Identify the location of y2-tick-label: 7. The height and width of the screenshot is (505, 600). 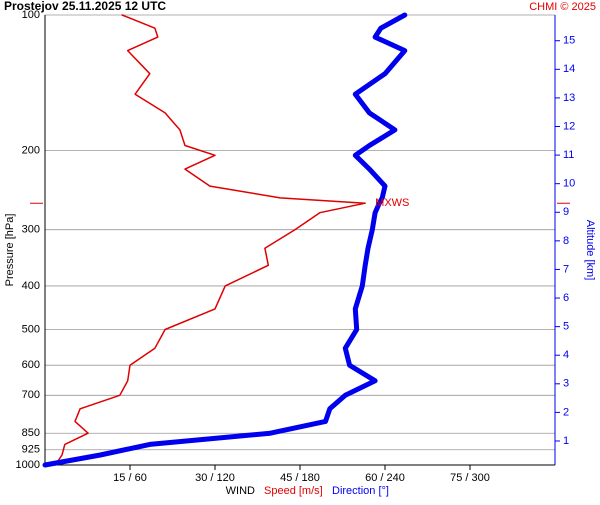
(566, 269).